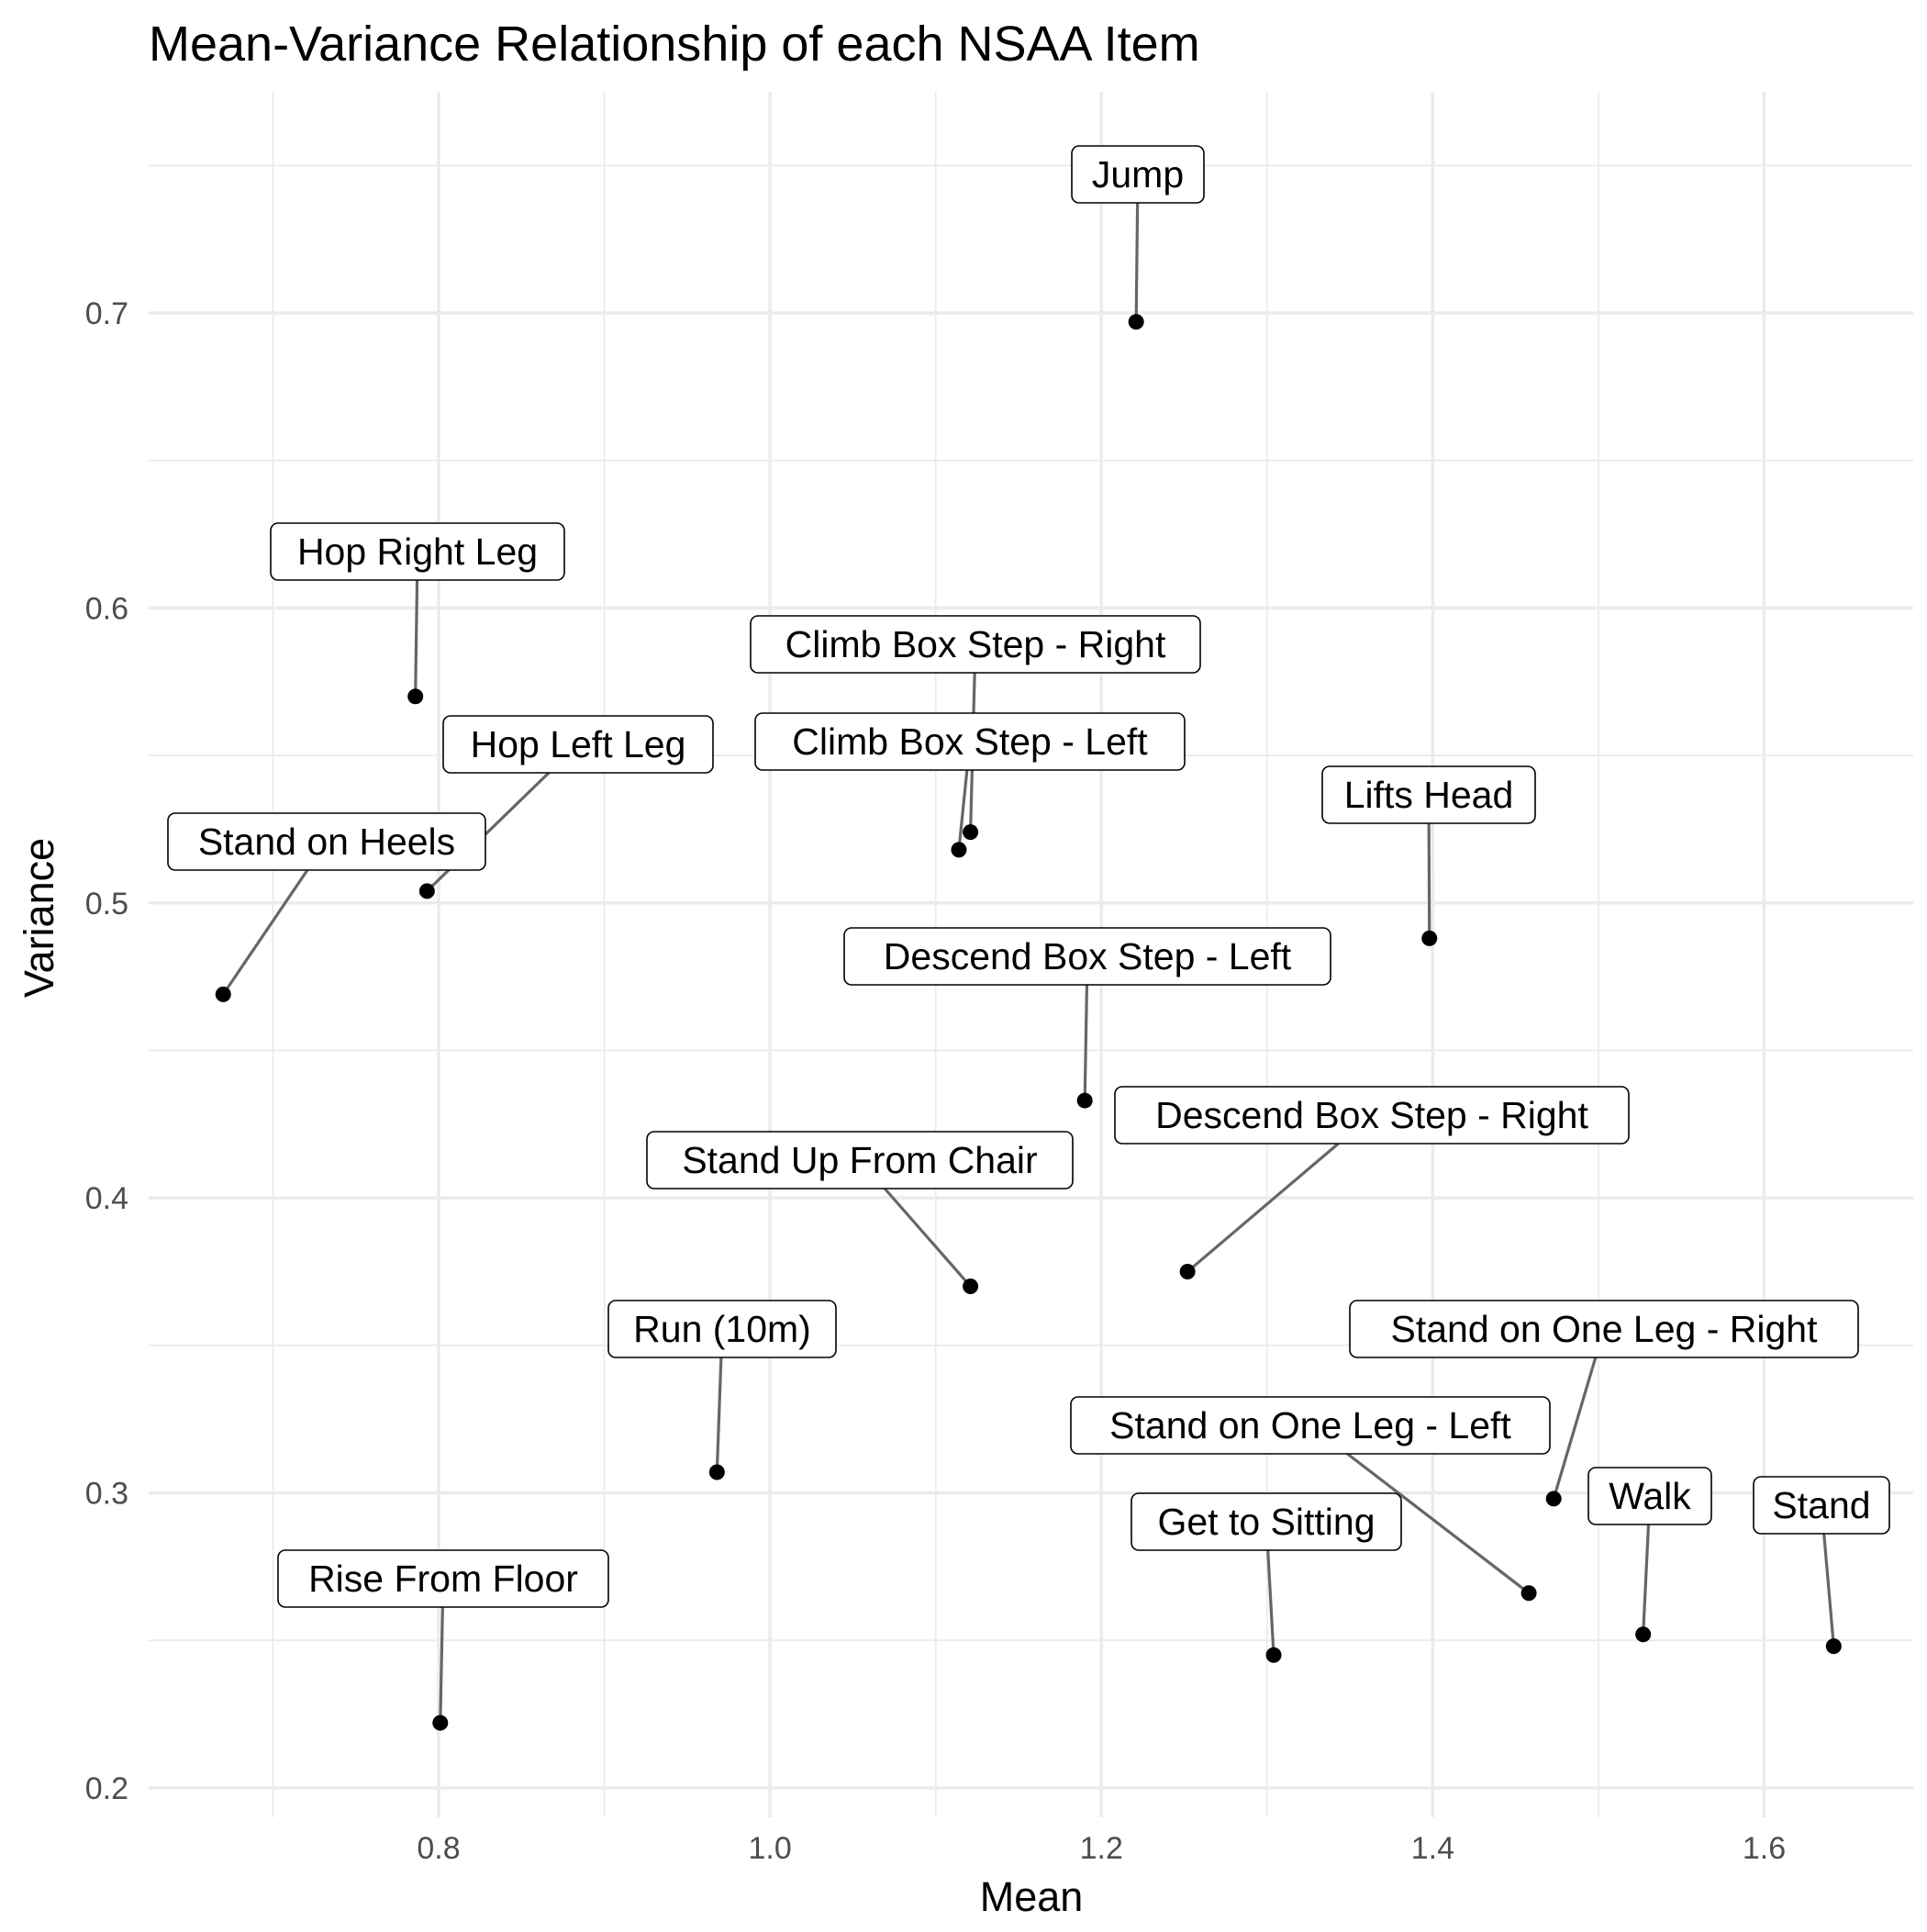  Describe the element at coordinates (1432, 1849) in the screenshot. I see `x-tick-label: 1.4` at that location.